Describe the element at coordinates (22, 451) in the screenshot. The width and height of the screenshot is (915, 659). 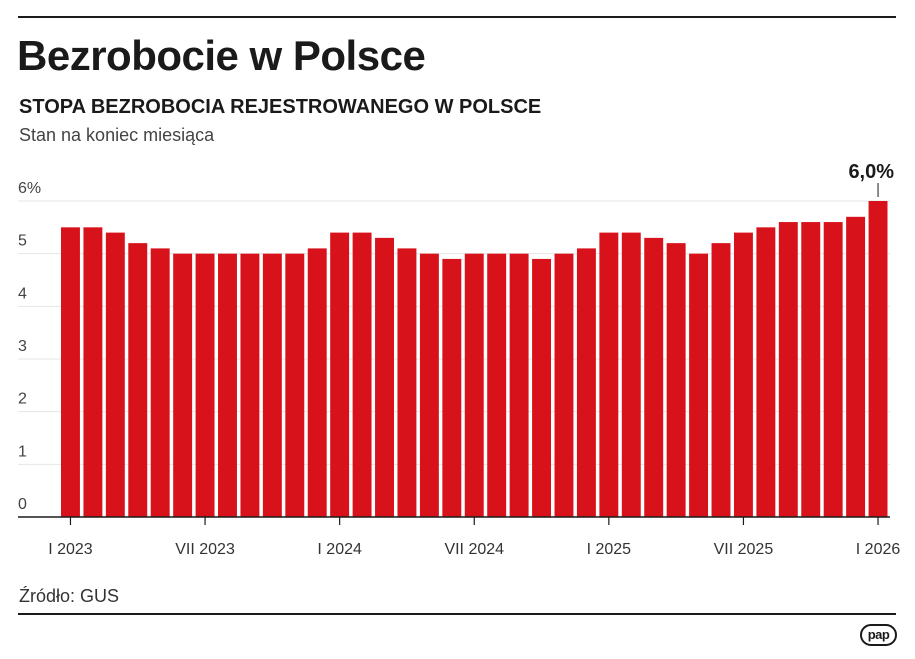
I see `y-tick-label: 1` at that location.